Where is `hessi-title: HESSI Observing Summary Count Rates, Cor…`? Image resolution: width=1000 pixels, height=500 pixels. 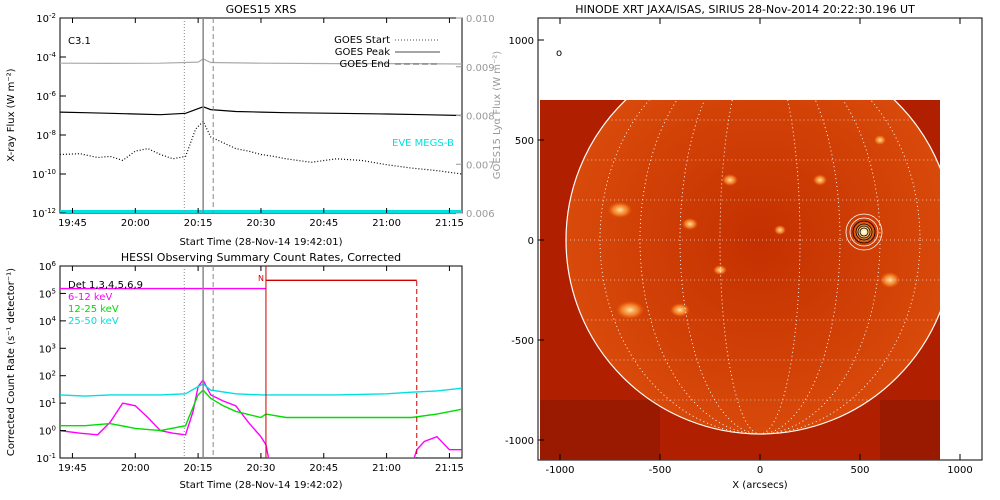
hessi-title: HESSI Observing Summary Count Rates, Cor… is located at coordinates (261, 257).